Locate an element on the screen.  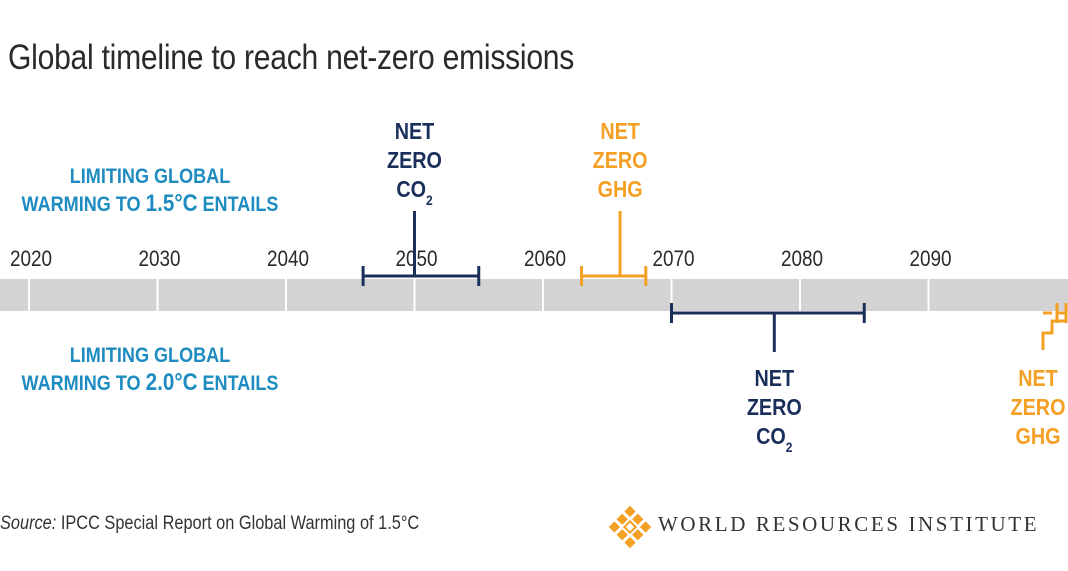
tick-label: 2090 is located at coordinates (930, 259).